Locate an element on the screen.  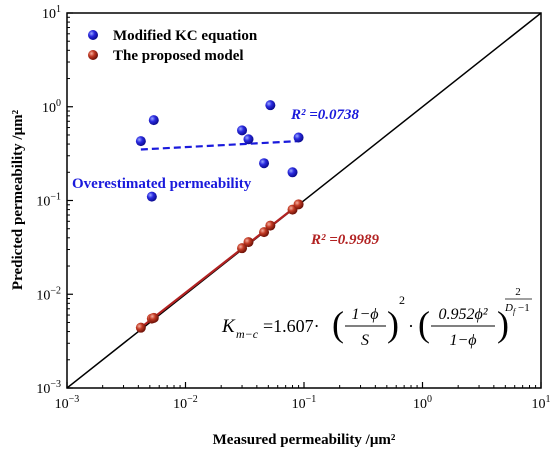
x-tick-label: 10⁰ is located at coordinates (422, 403).